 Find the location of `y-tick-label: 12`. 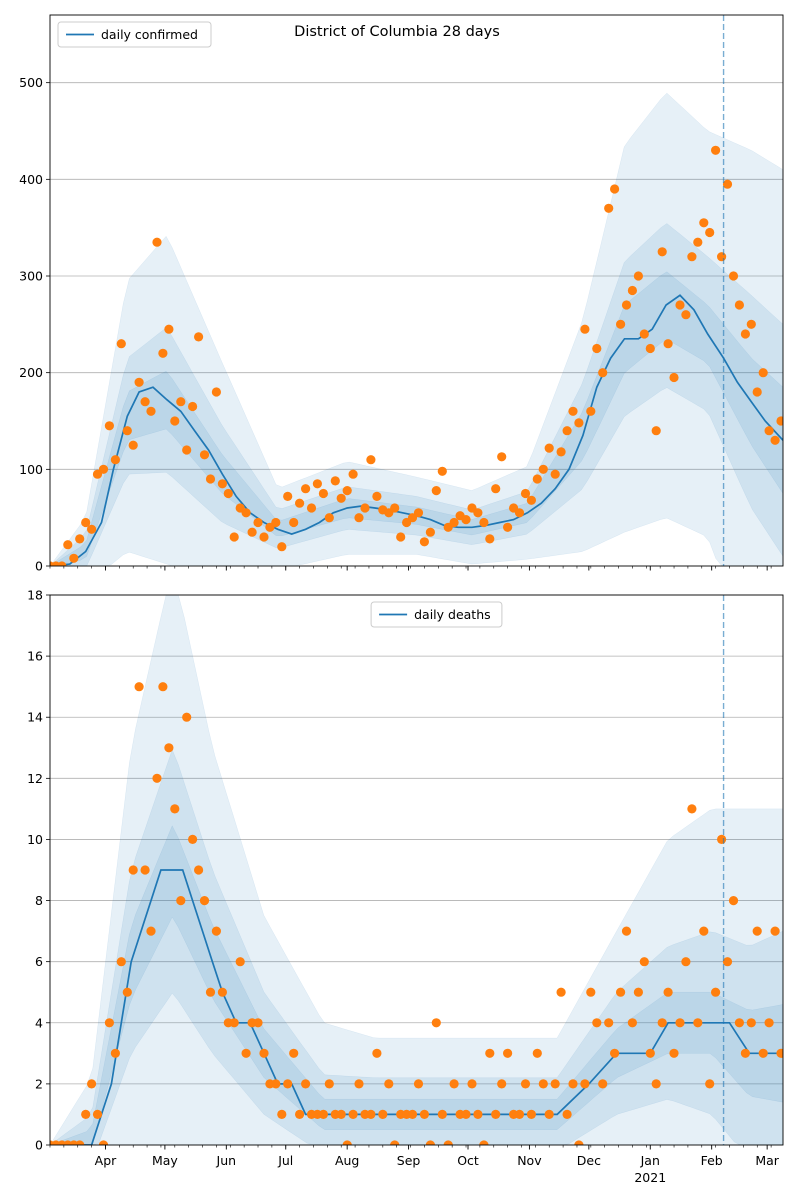

y-tick-label: 12 is located at coordinates (35, 778).